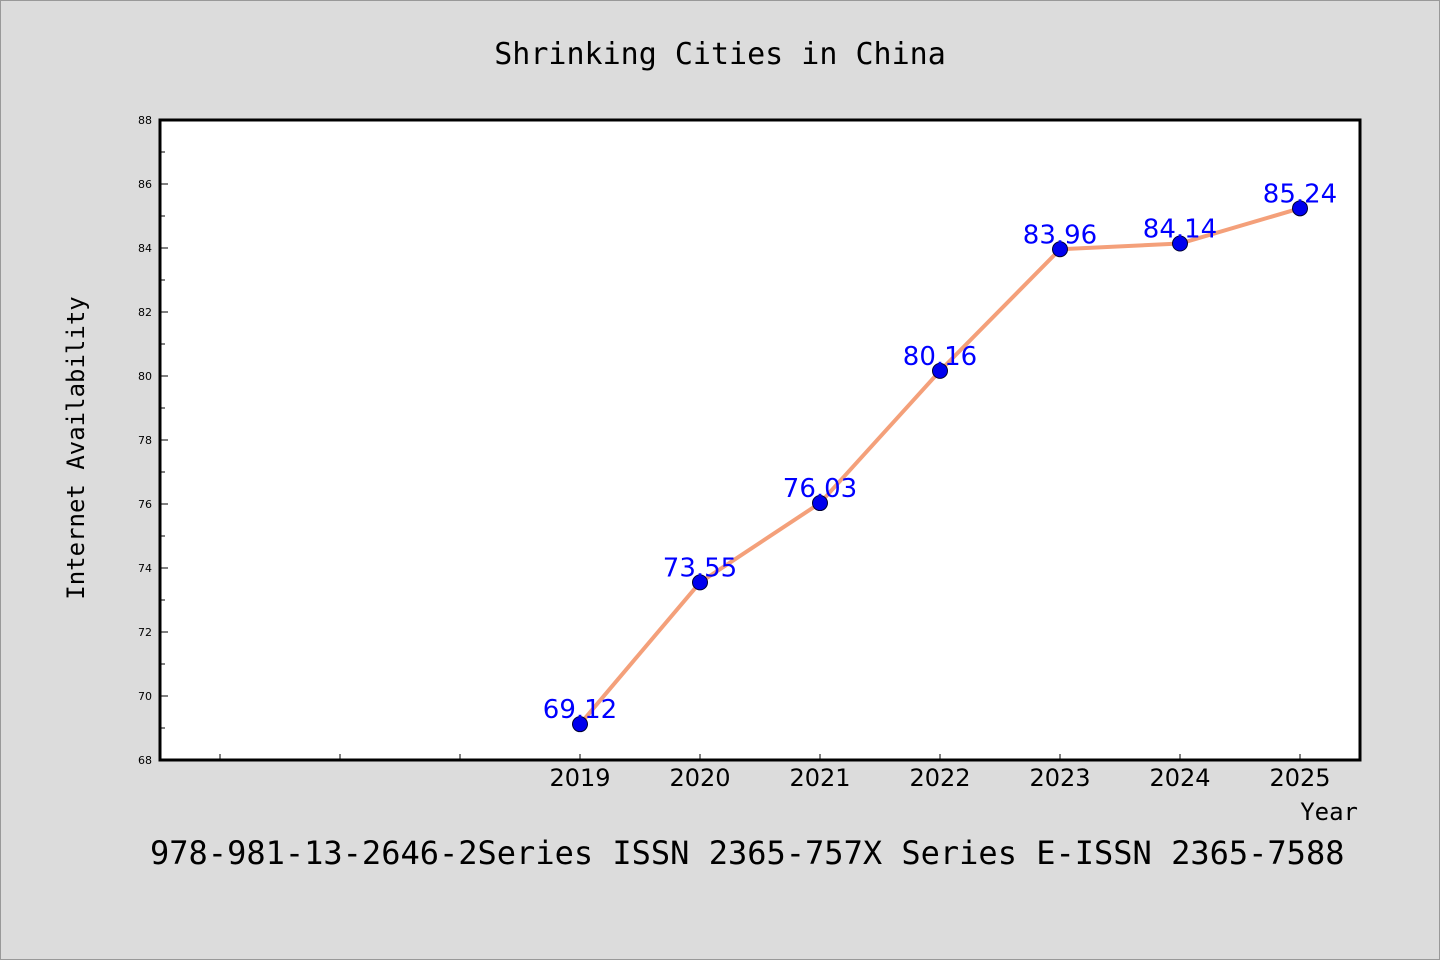 The height and width of the screenshot is (960, 1440). Describe the element at coordinates (145, 312) in the screenshot. I see `y-tick-label: 82` at that location.